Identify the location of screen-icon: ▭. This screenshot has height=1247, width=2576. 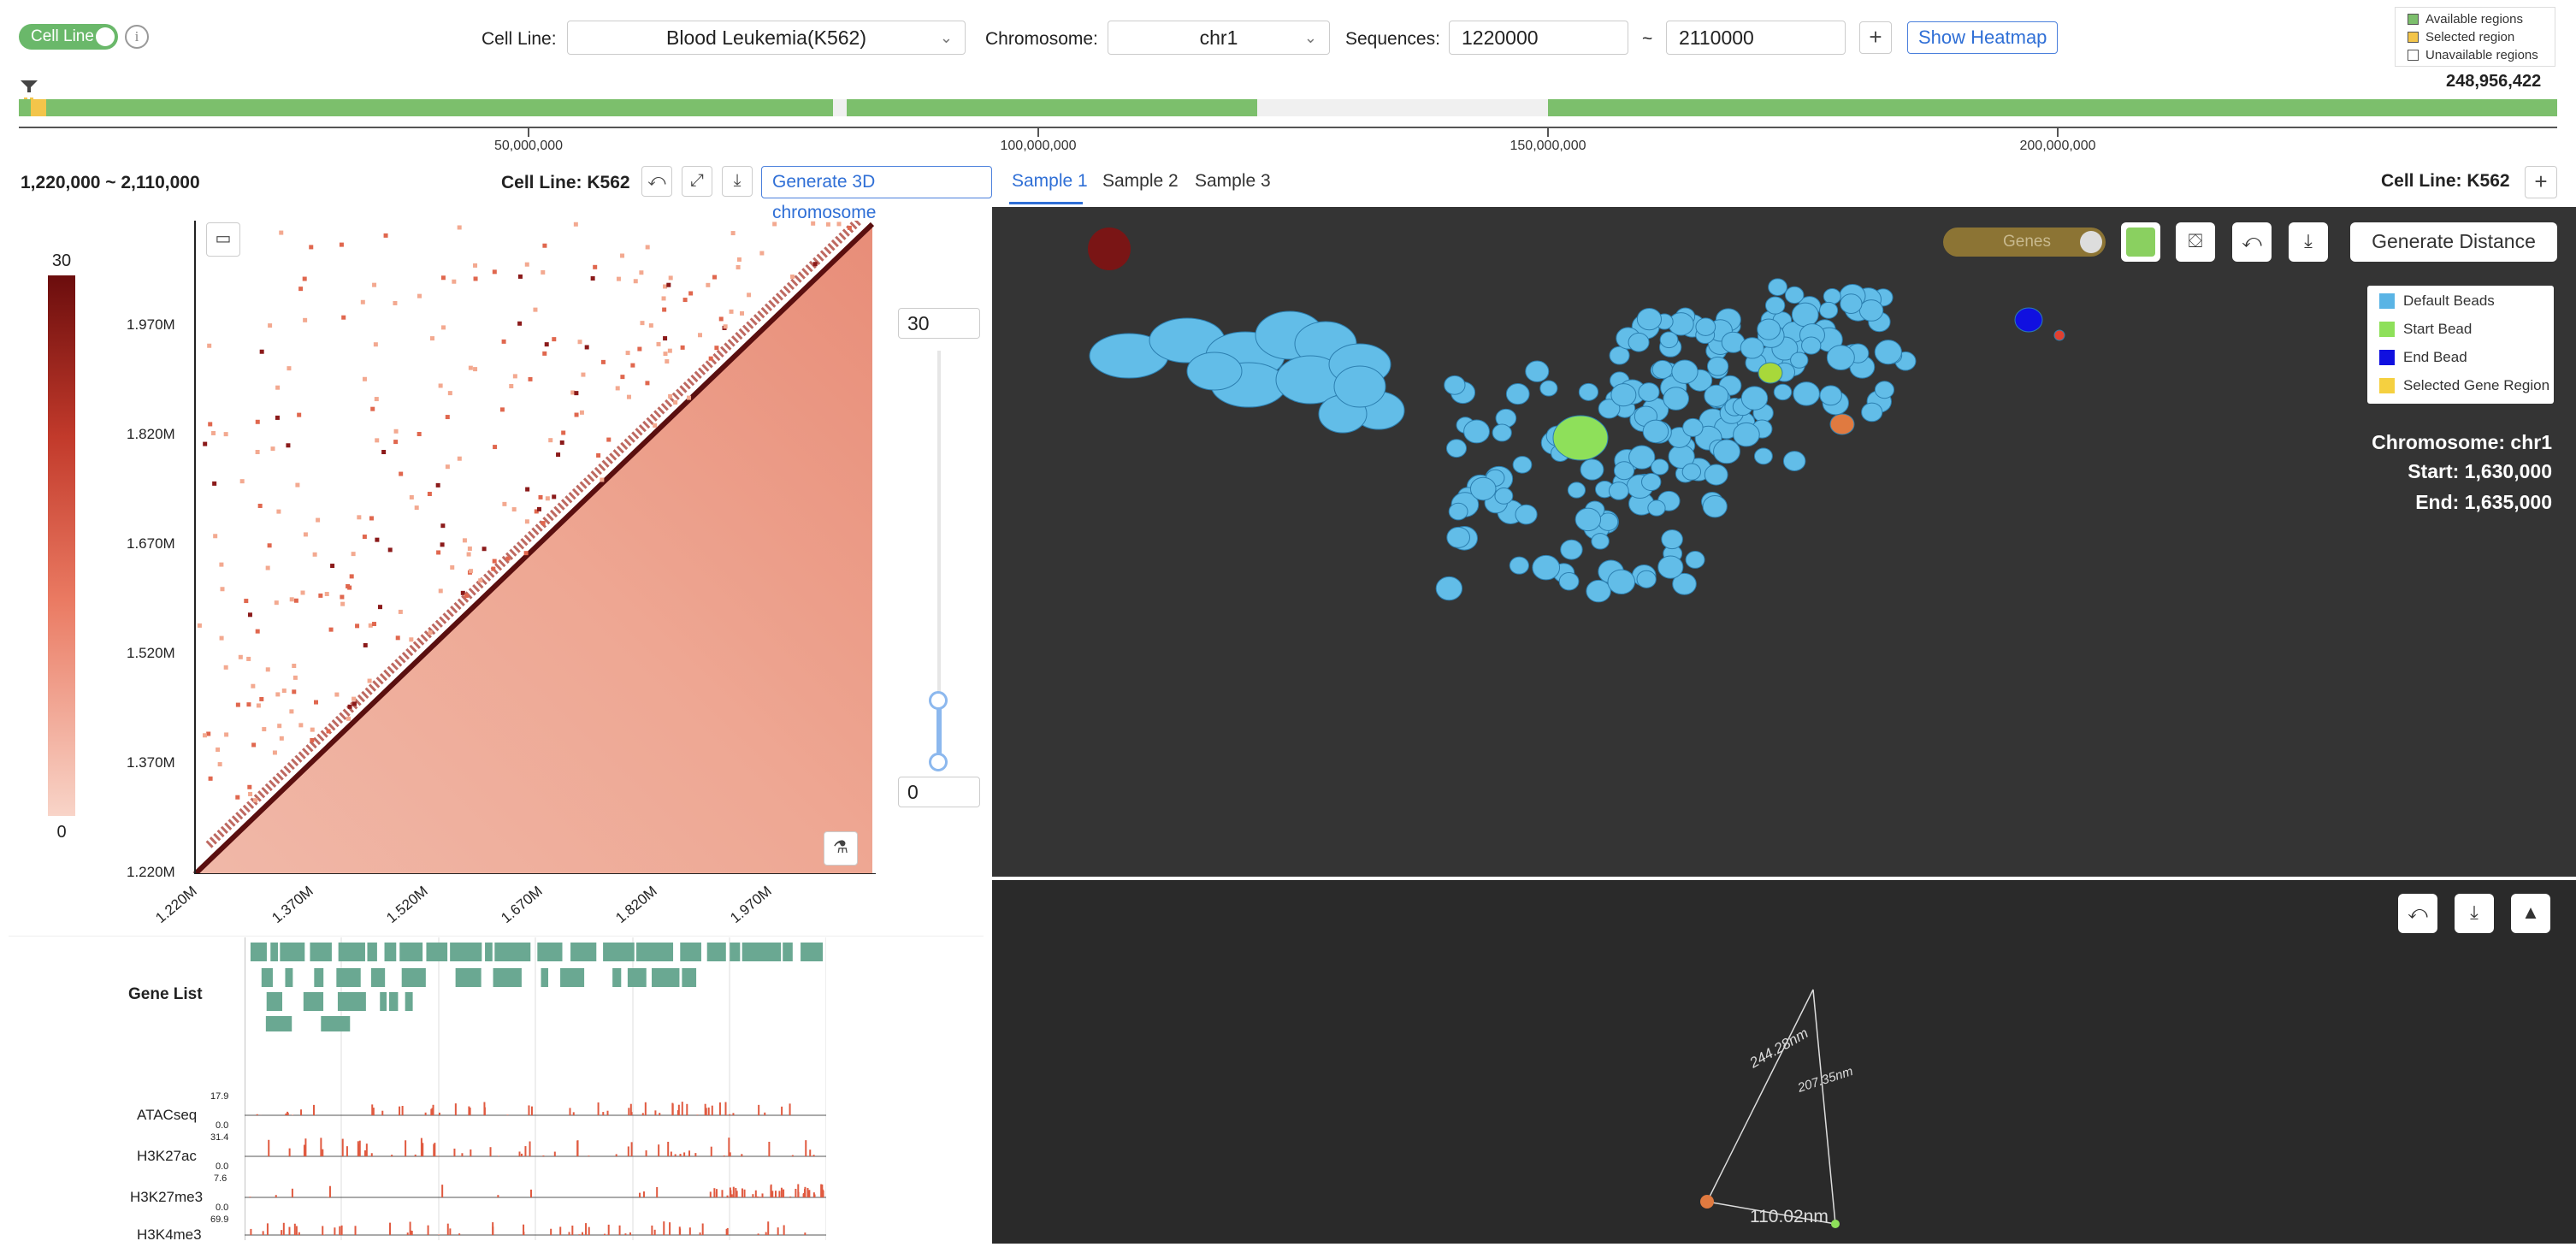
(223, 239).